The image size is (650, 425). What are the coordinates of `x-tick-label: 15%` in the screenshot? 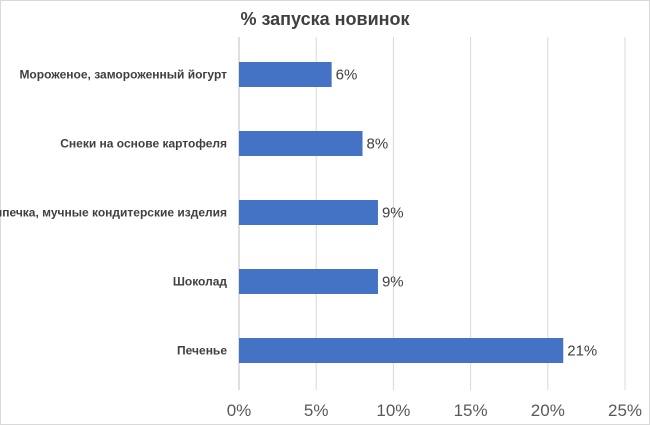 It's located at (471, 410).